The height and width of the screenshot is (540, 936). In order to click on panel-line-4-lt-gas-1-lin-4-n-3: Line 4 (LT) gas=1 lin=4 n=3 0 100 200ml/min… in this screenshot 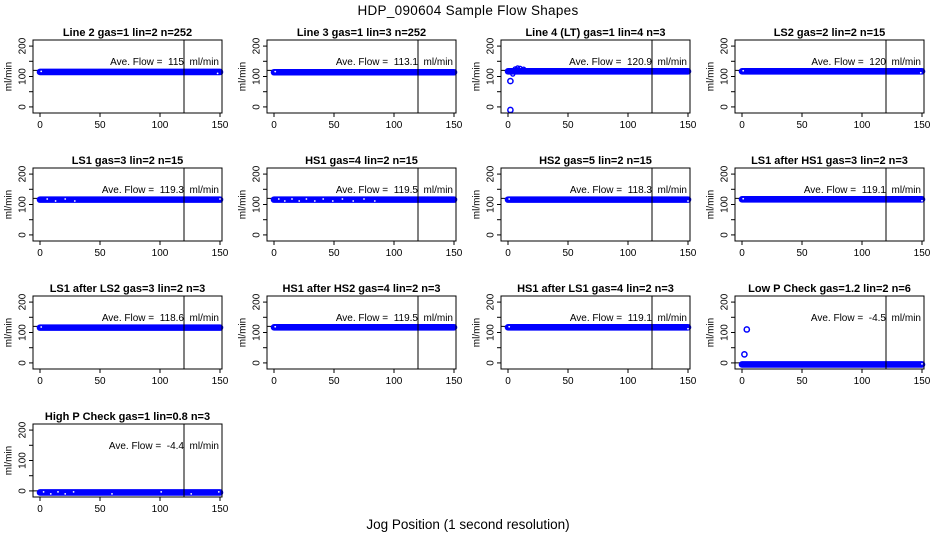, I will do `click(584, 79)`.